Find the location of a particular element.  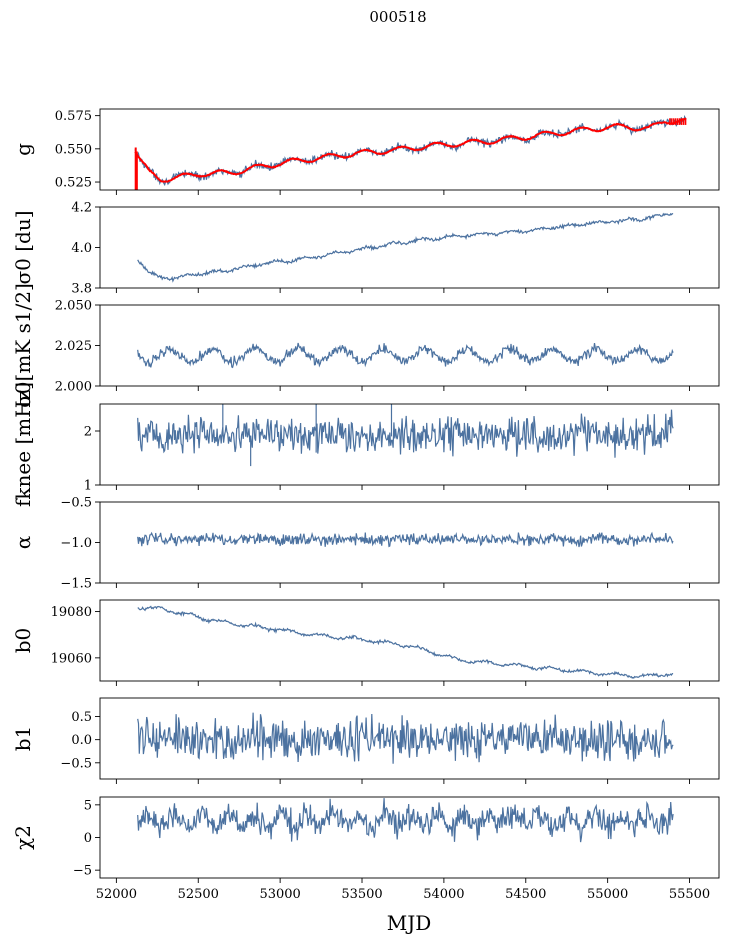

series-group-b0 is located at coordinates (405, 642).